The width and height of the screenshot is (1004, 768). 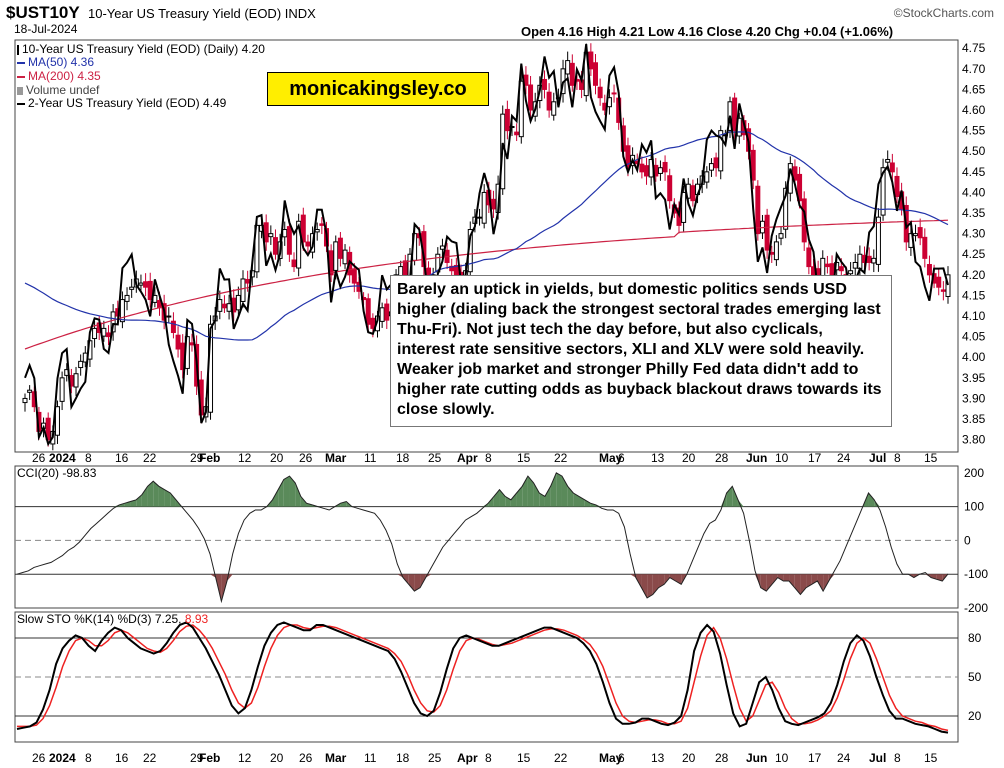 I want to click on price-x-label: 8, so click(x=897, y=458).